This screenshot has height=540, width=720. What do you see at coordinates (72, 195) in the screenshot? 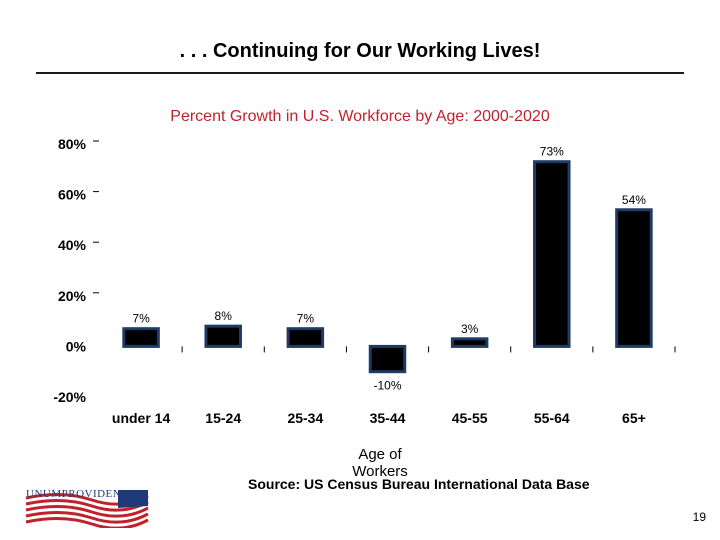
I see `y-tick-label: 60%` at bounding box center [72, 195].